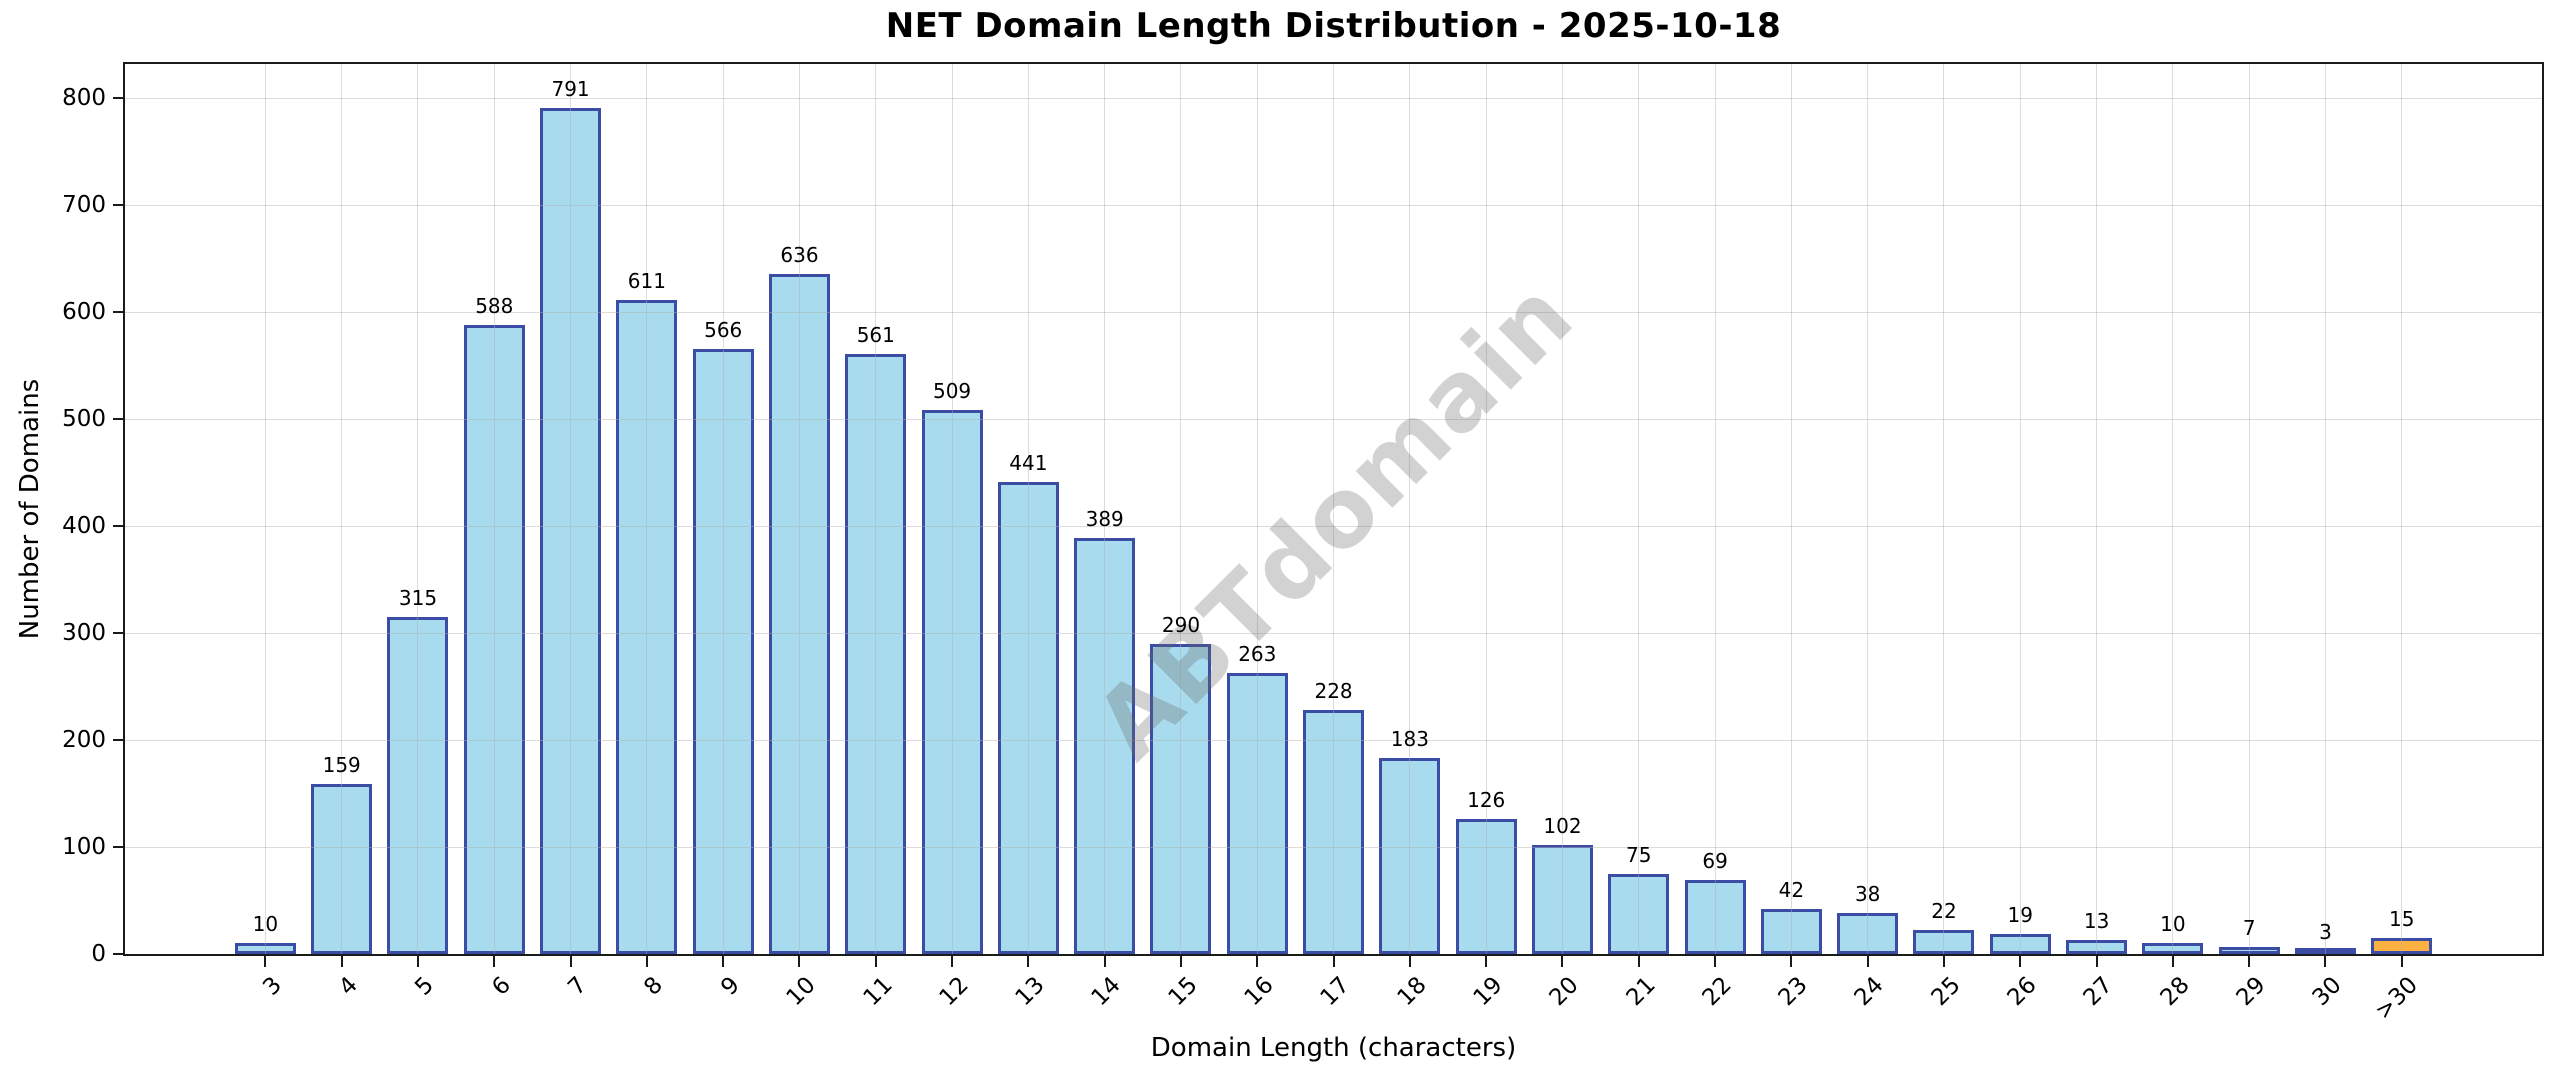  I want to click on bar-value-label: 69, so click(1715, 861).